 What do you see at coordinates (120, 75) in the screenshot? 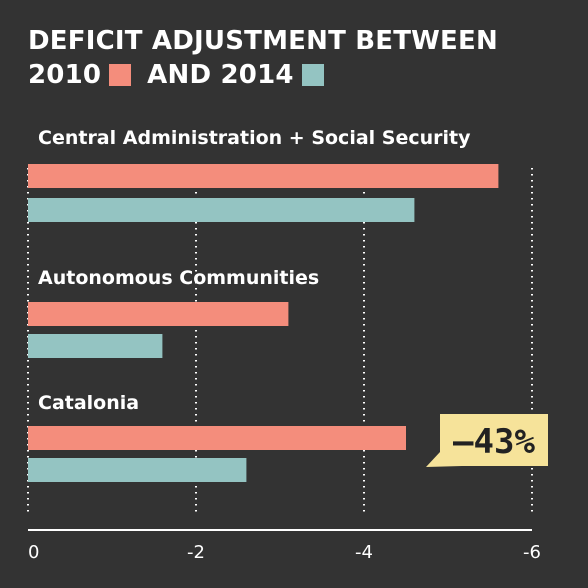
I see `legend-swatch-2010` at bounding box center [120, 75].